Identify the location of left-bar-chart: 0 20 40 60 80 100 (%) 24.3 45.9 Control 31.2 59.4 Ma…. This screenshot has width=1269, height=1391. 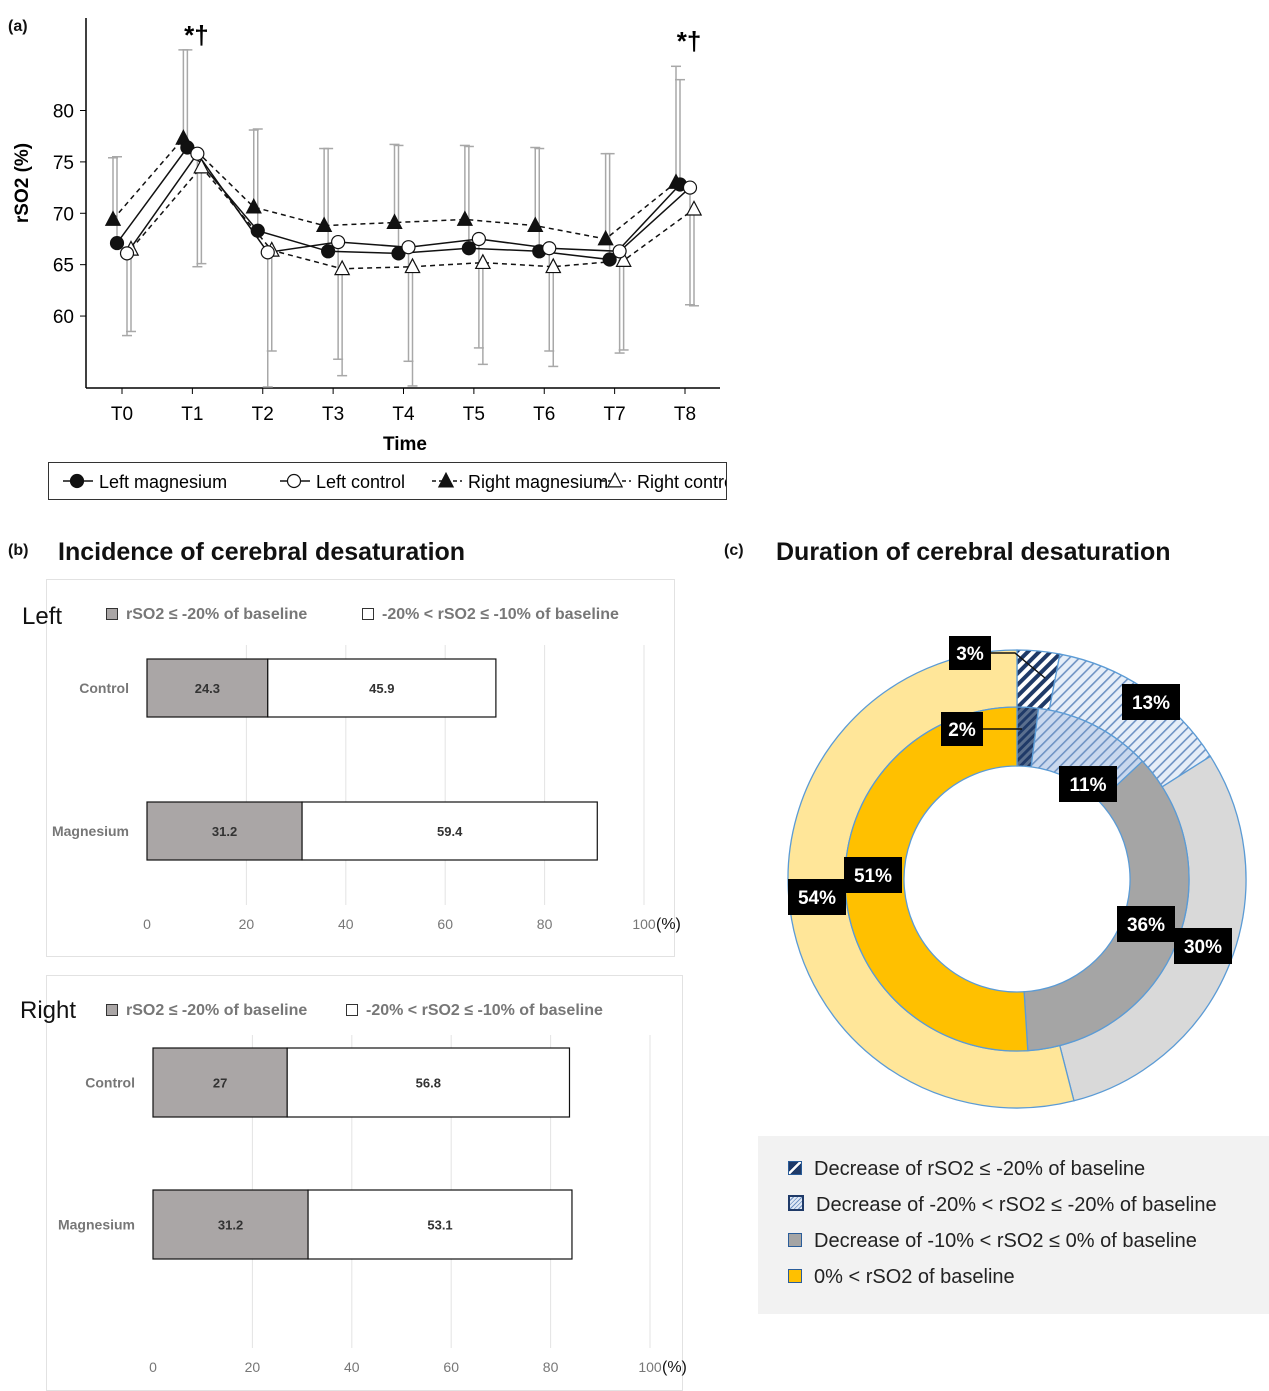
(366, 789).